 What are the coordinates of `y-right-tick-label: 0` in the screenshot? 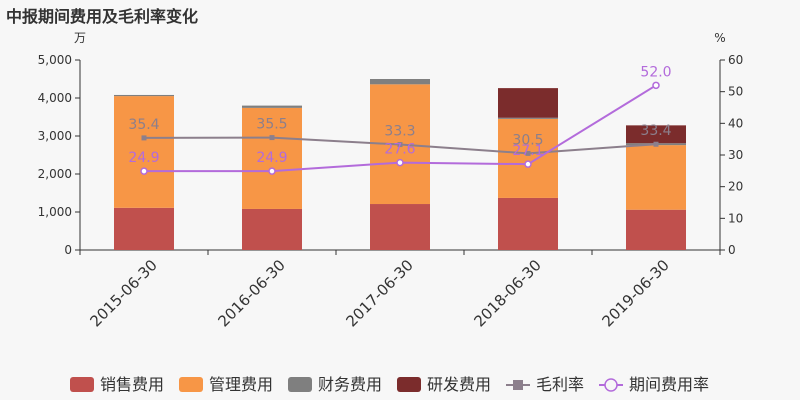 It's located at (732, 250).